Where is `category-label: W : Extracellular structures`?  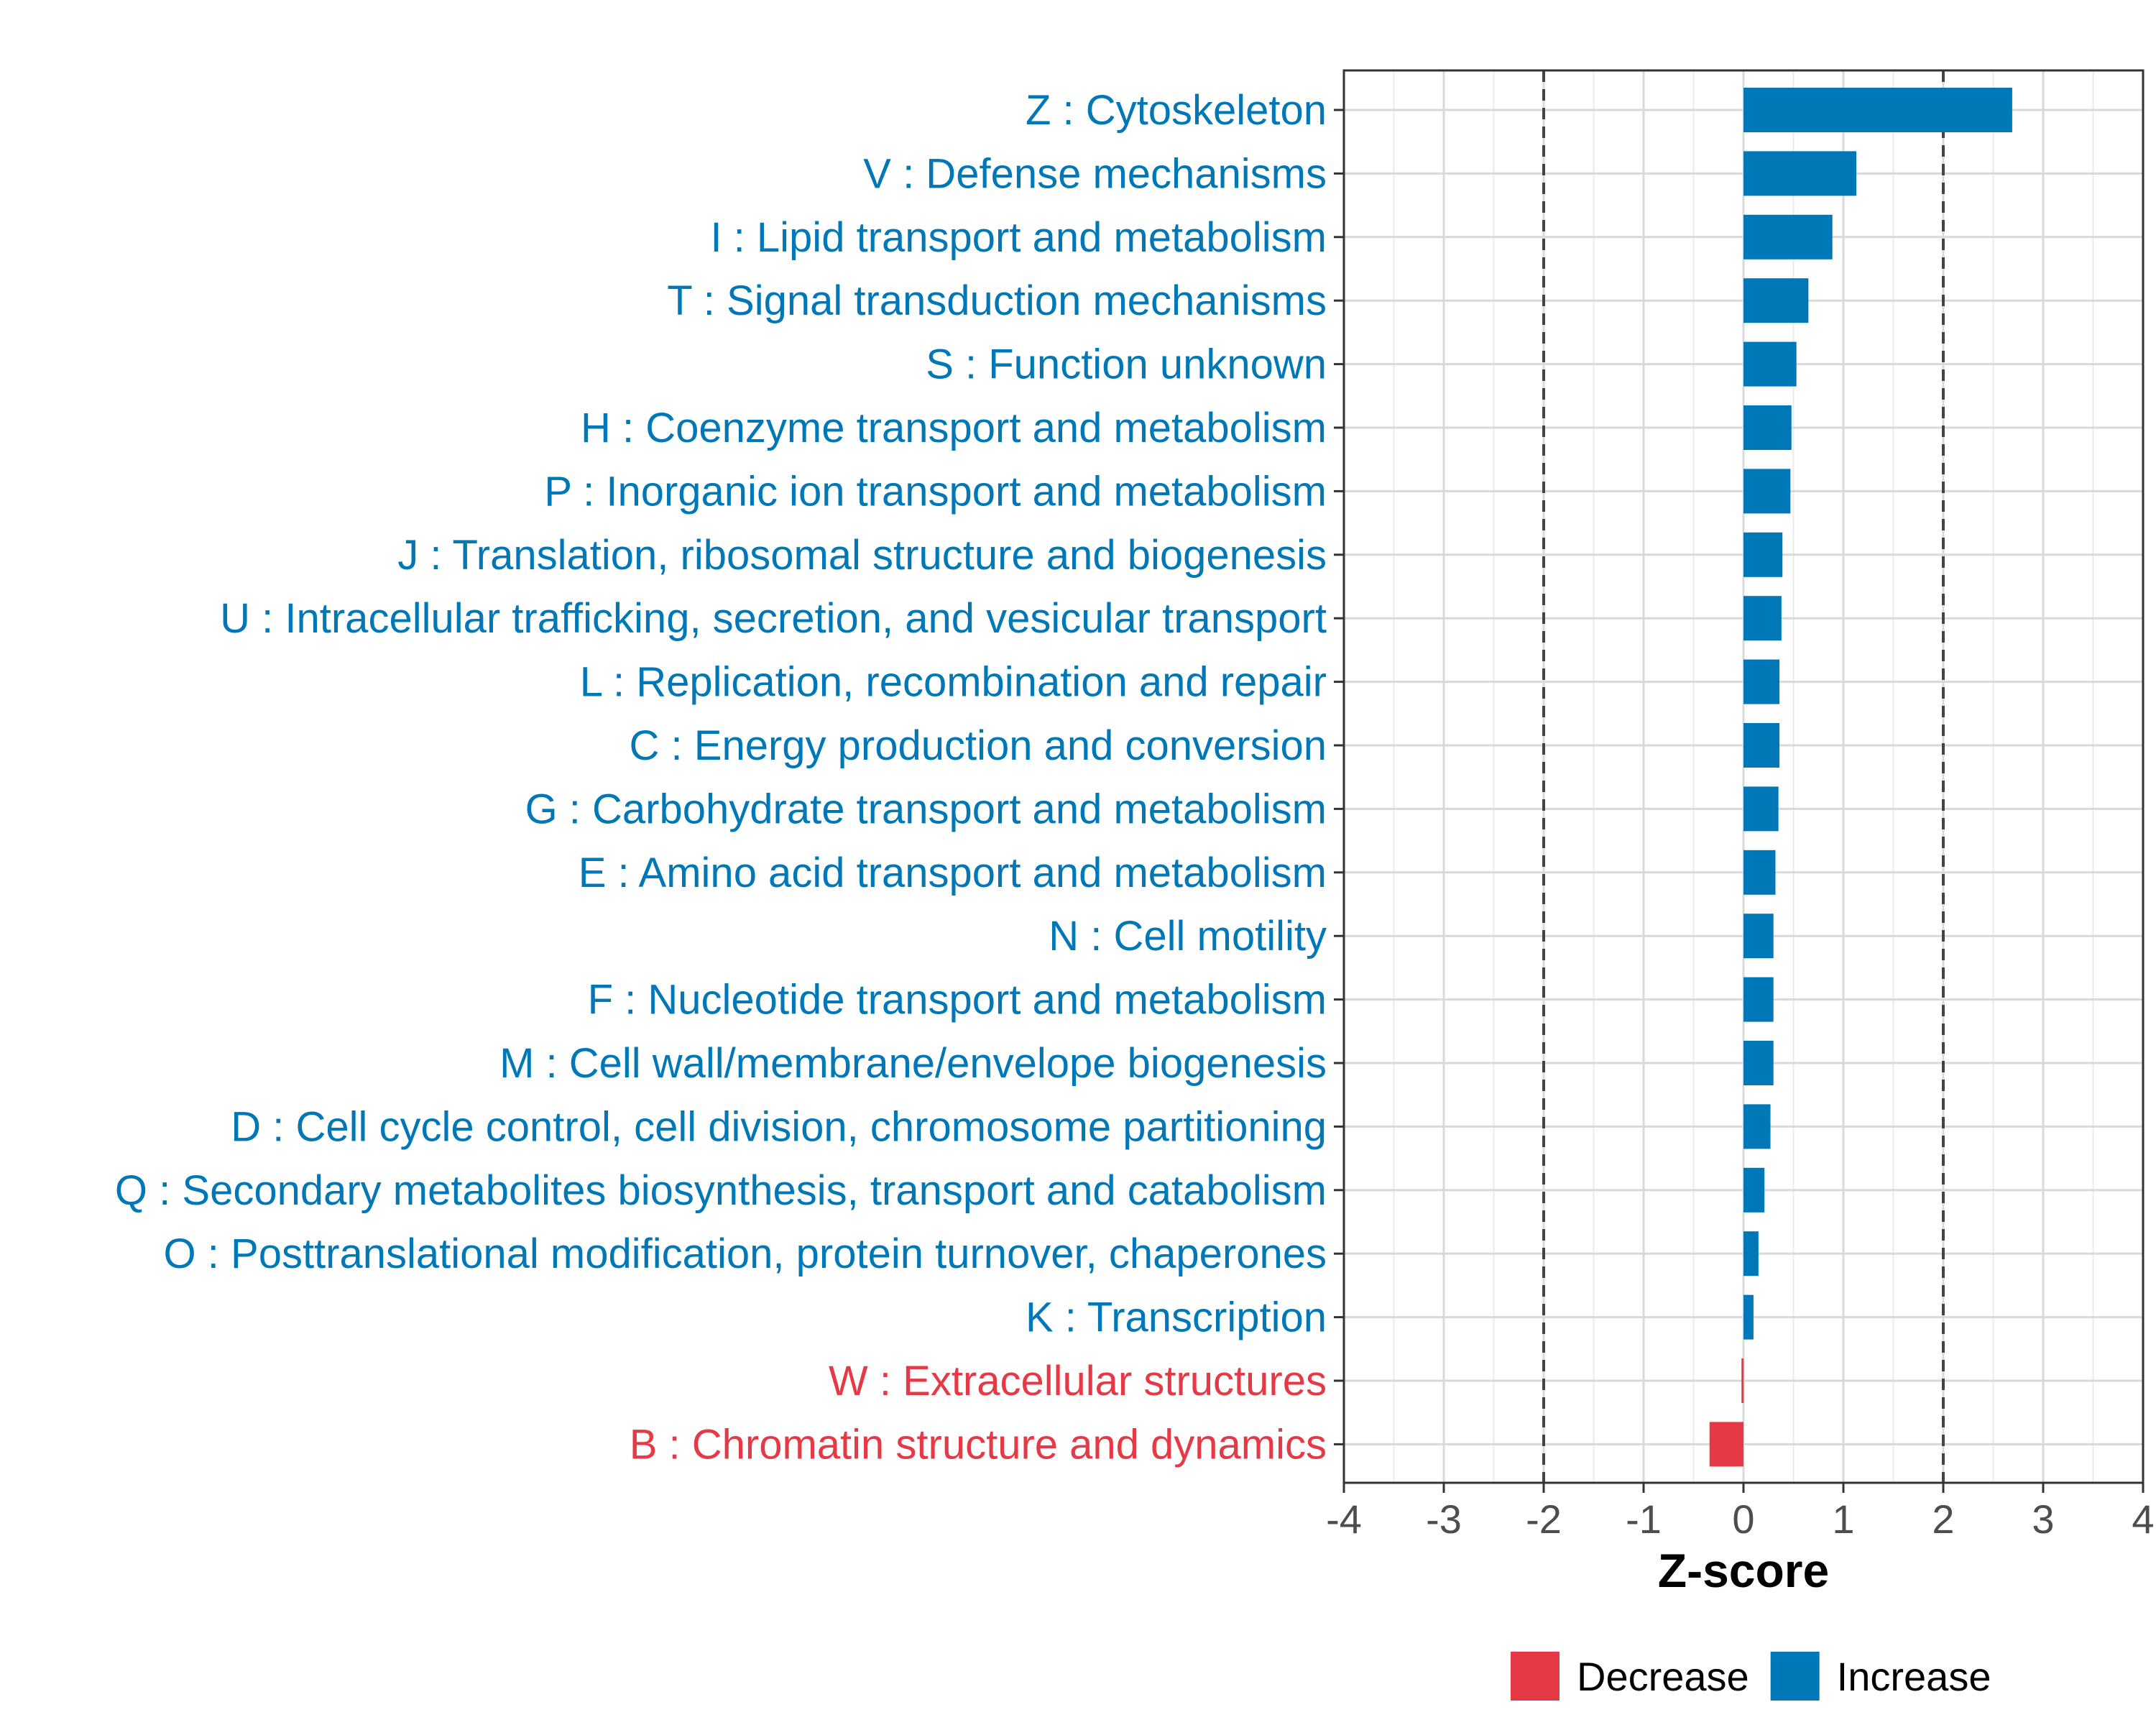 category-label: W : Extracellular structures is located at coordinates (1078, 1381).